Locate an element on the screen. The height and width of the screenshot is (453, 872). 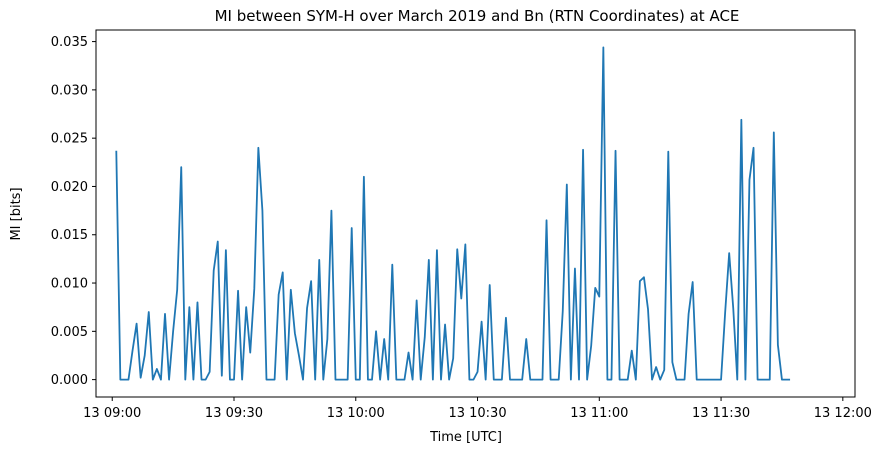
x-axis-label: Time [UTC] is located at coordinates (465, 437).